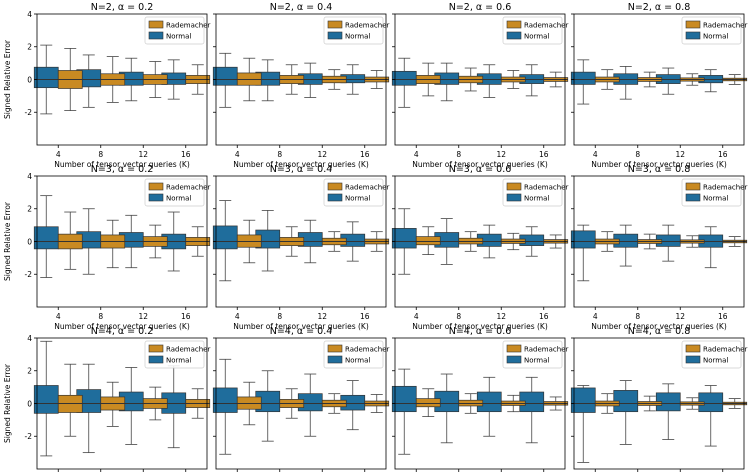 Image resolution: width=753 pixels, height=475 pixels. I want to click on subplot-title: N=3, α = 0.4, so click(301, 169).